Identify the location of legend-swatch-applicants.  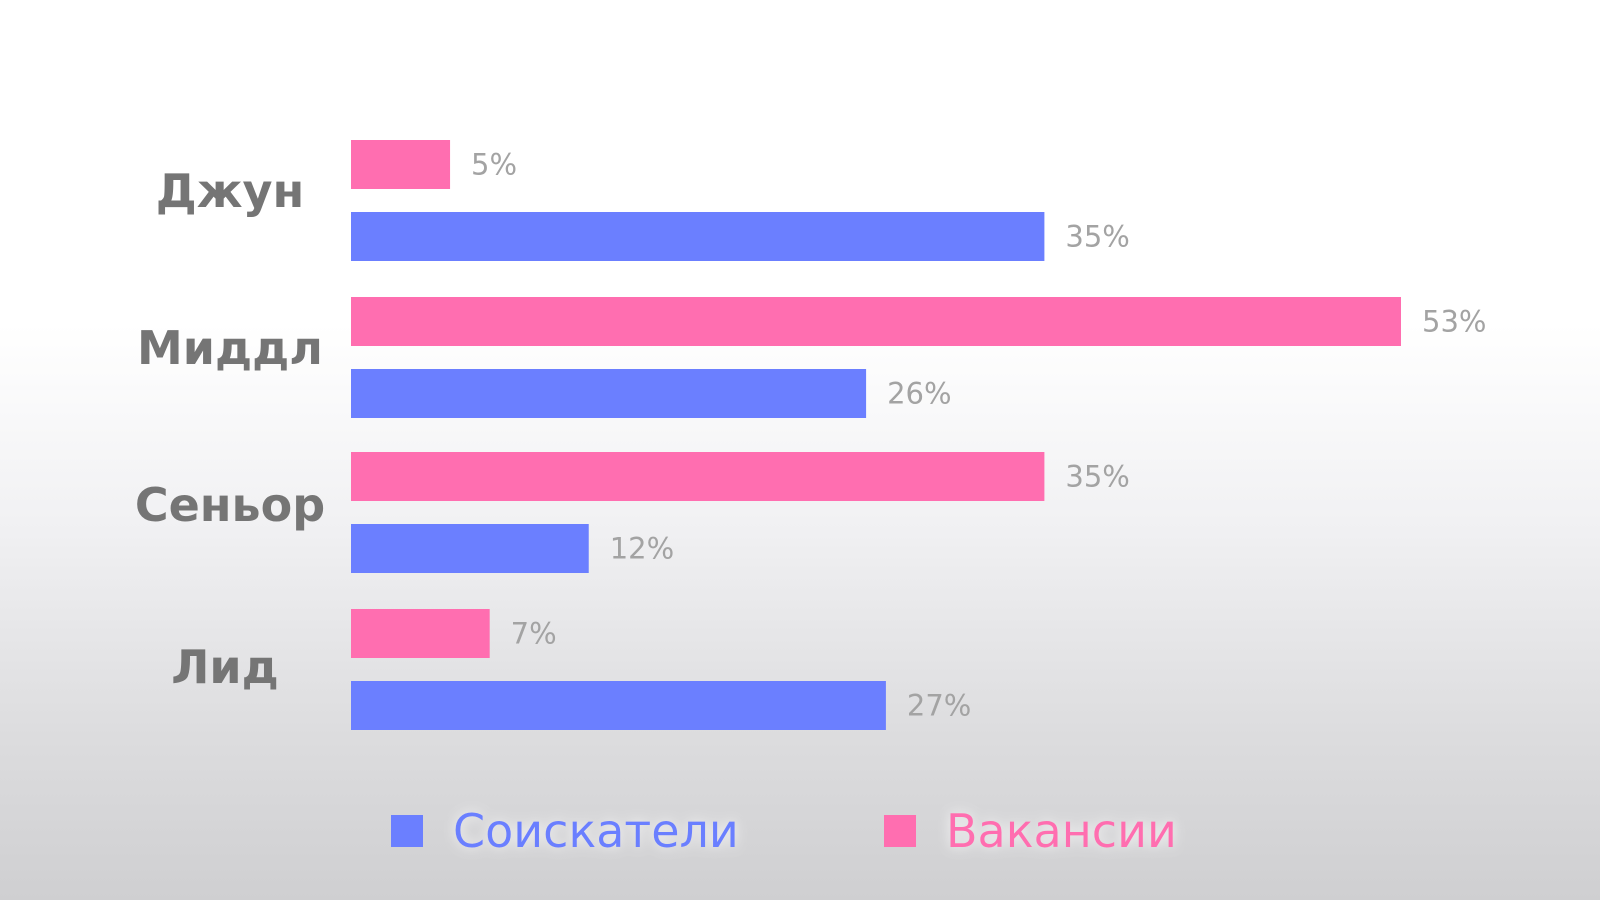
(407, 831).